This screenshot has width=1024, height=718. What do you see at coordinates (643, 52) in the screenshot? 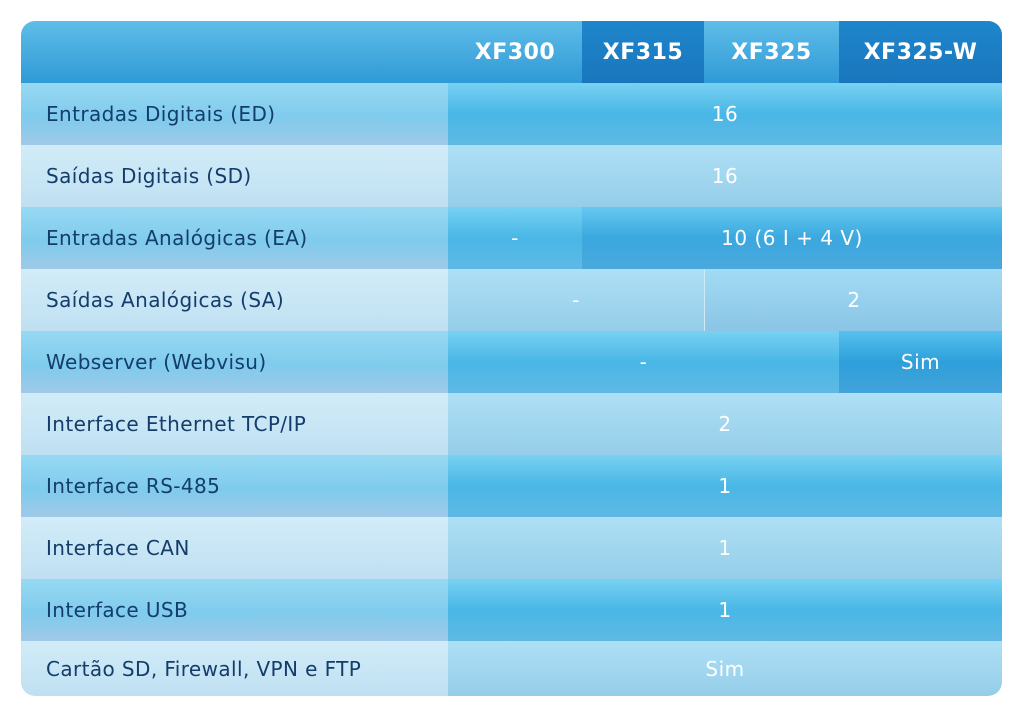
I see `header-xf315: XF315` at bounding box center [643, 52].